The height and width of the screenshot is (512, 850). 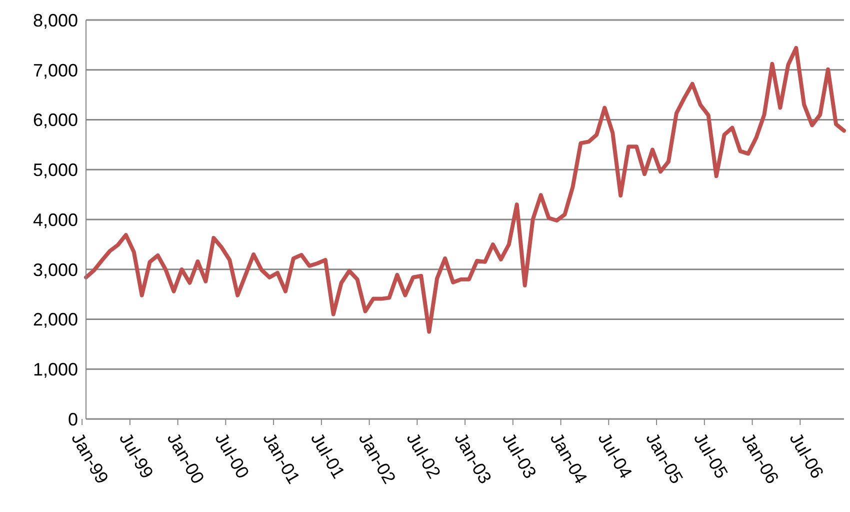 What do you see at coordinates (55, 220) in the screenshot?
I see `y-tick-label: 4,000` at bounding box center [55, 220].